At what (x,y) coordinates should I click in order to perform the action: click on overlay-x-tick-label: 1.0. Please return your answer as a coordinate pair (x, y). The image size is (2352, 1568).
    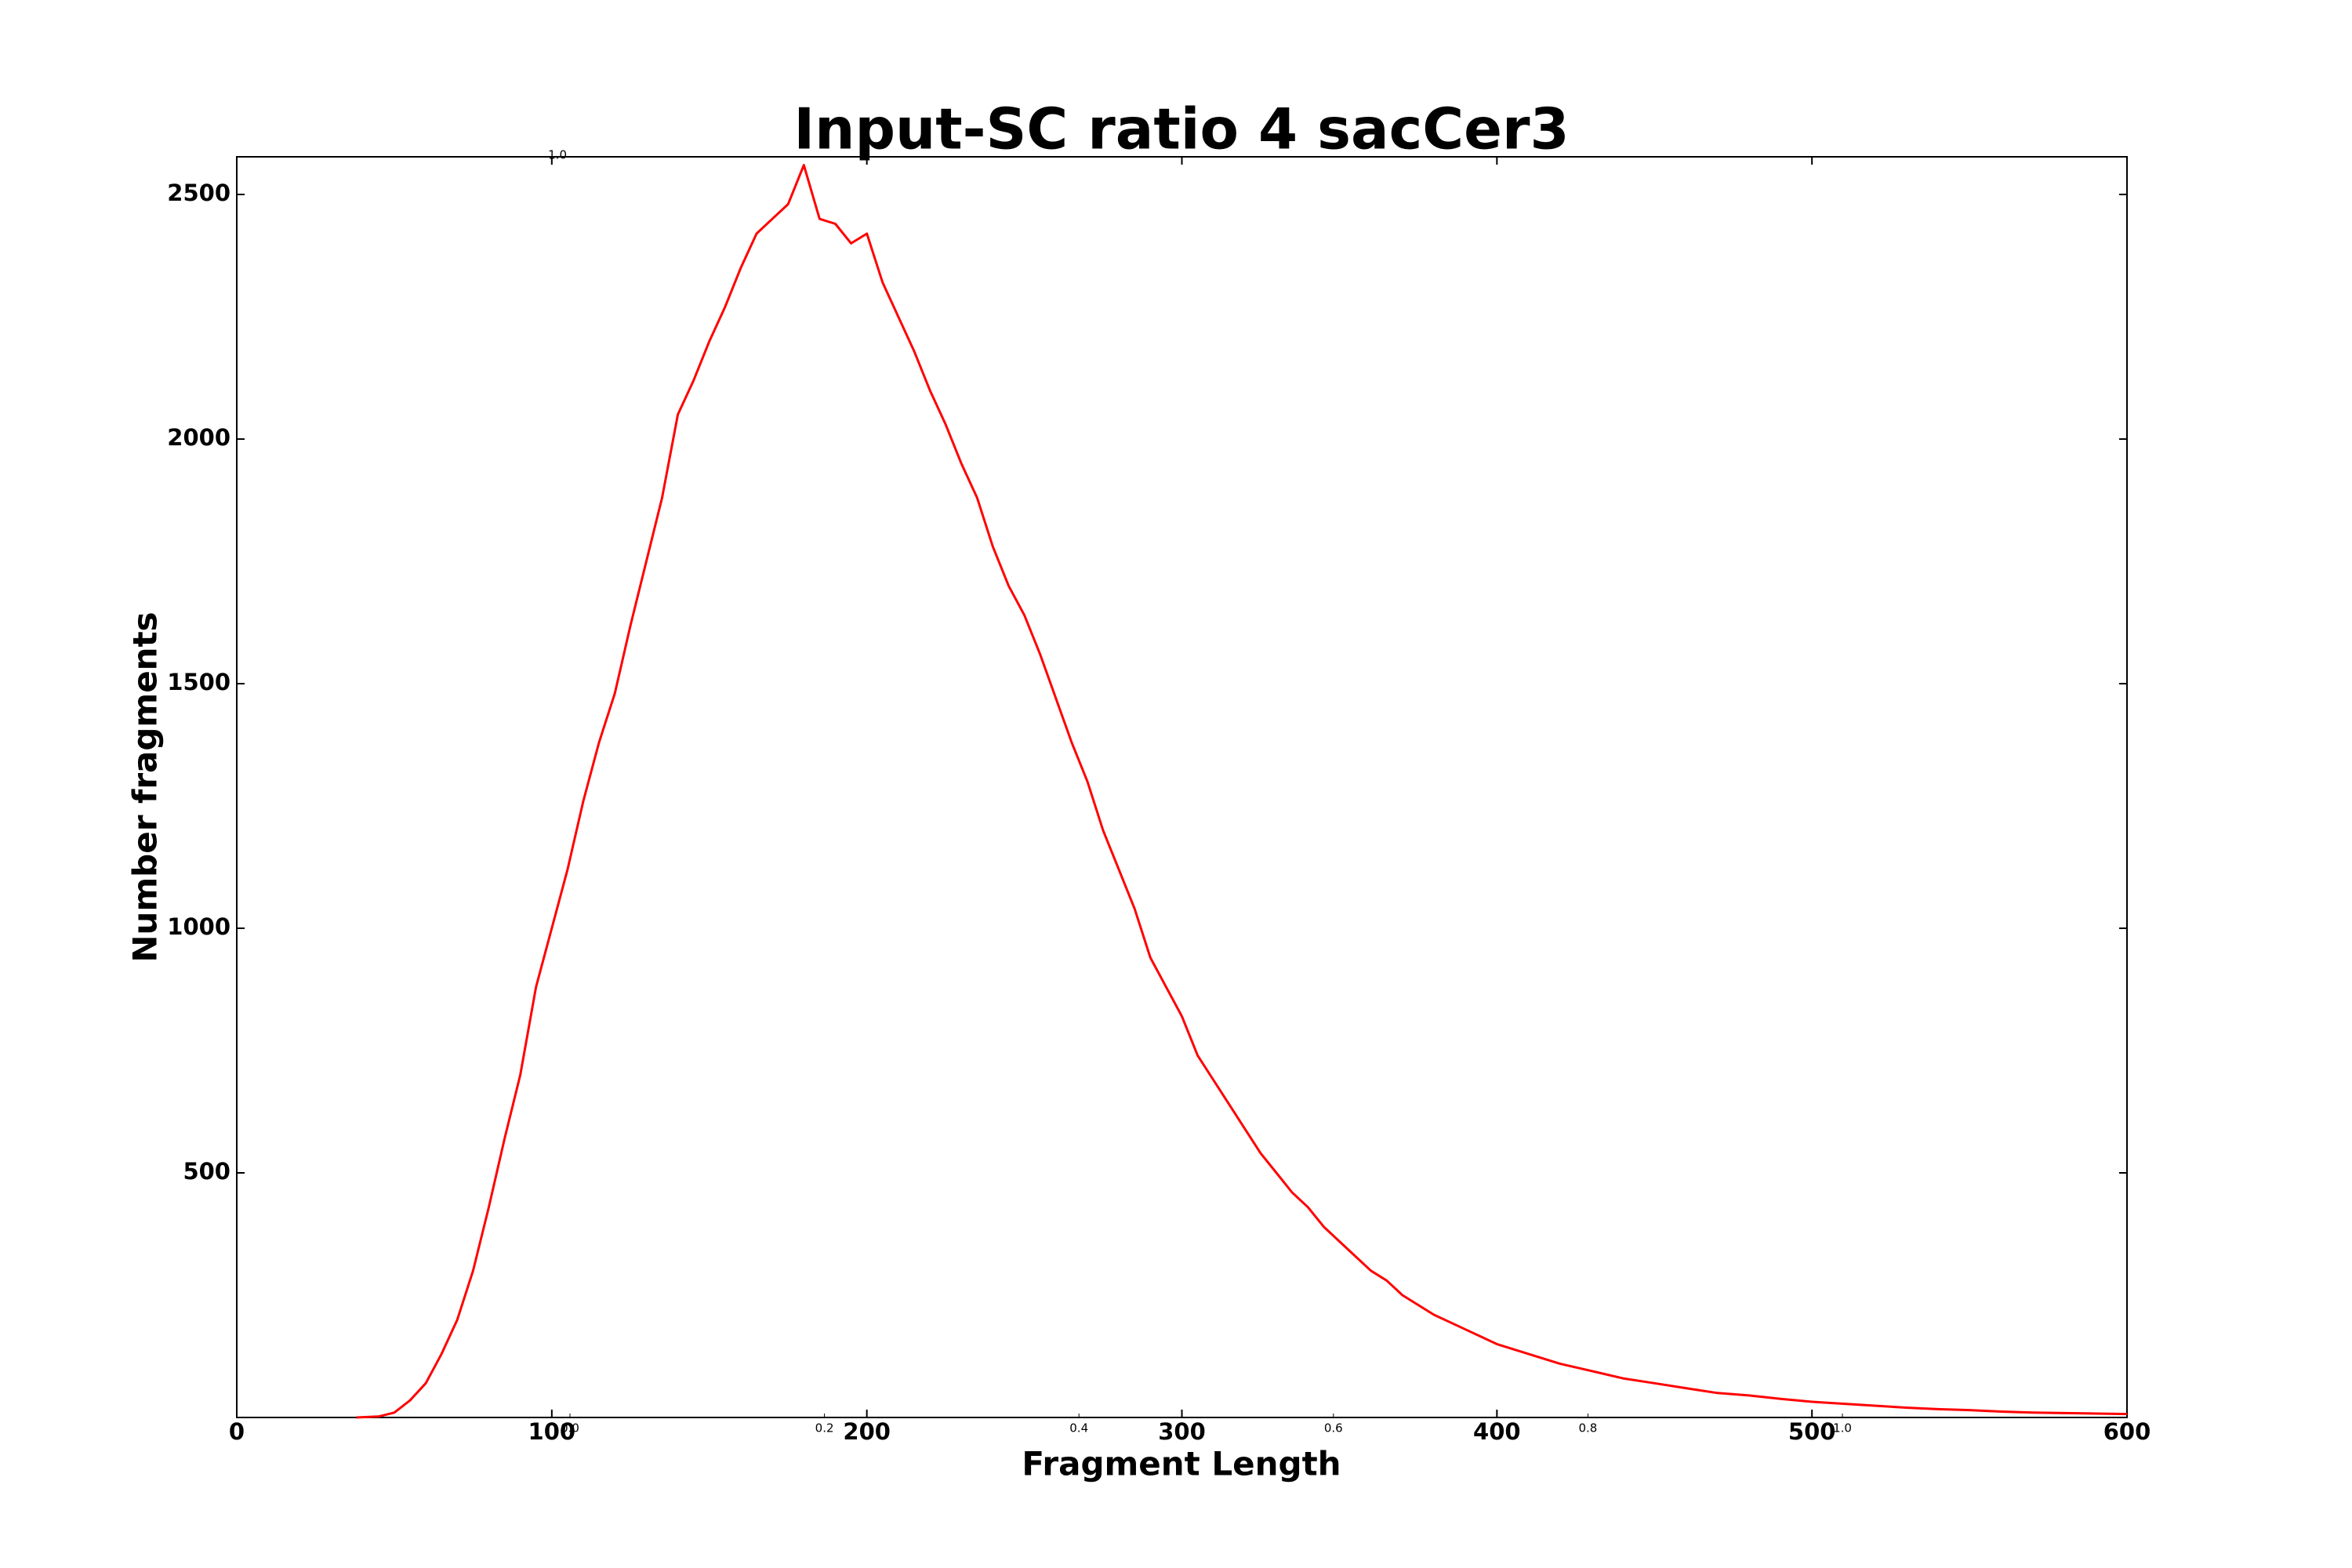
    Looking at the image, I should click on (1842, 1428).